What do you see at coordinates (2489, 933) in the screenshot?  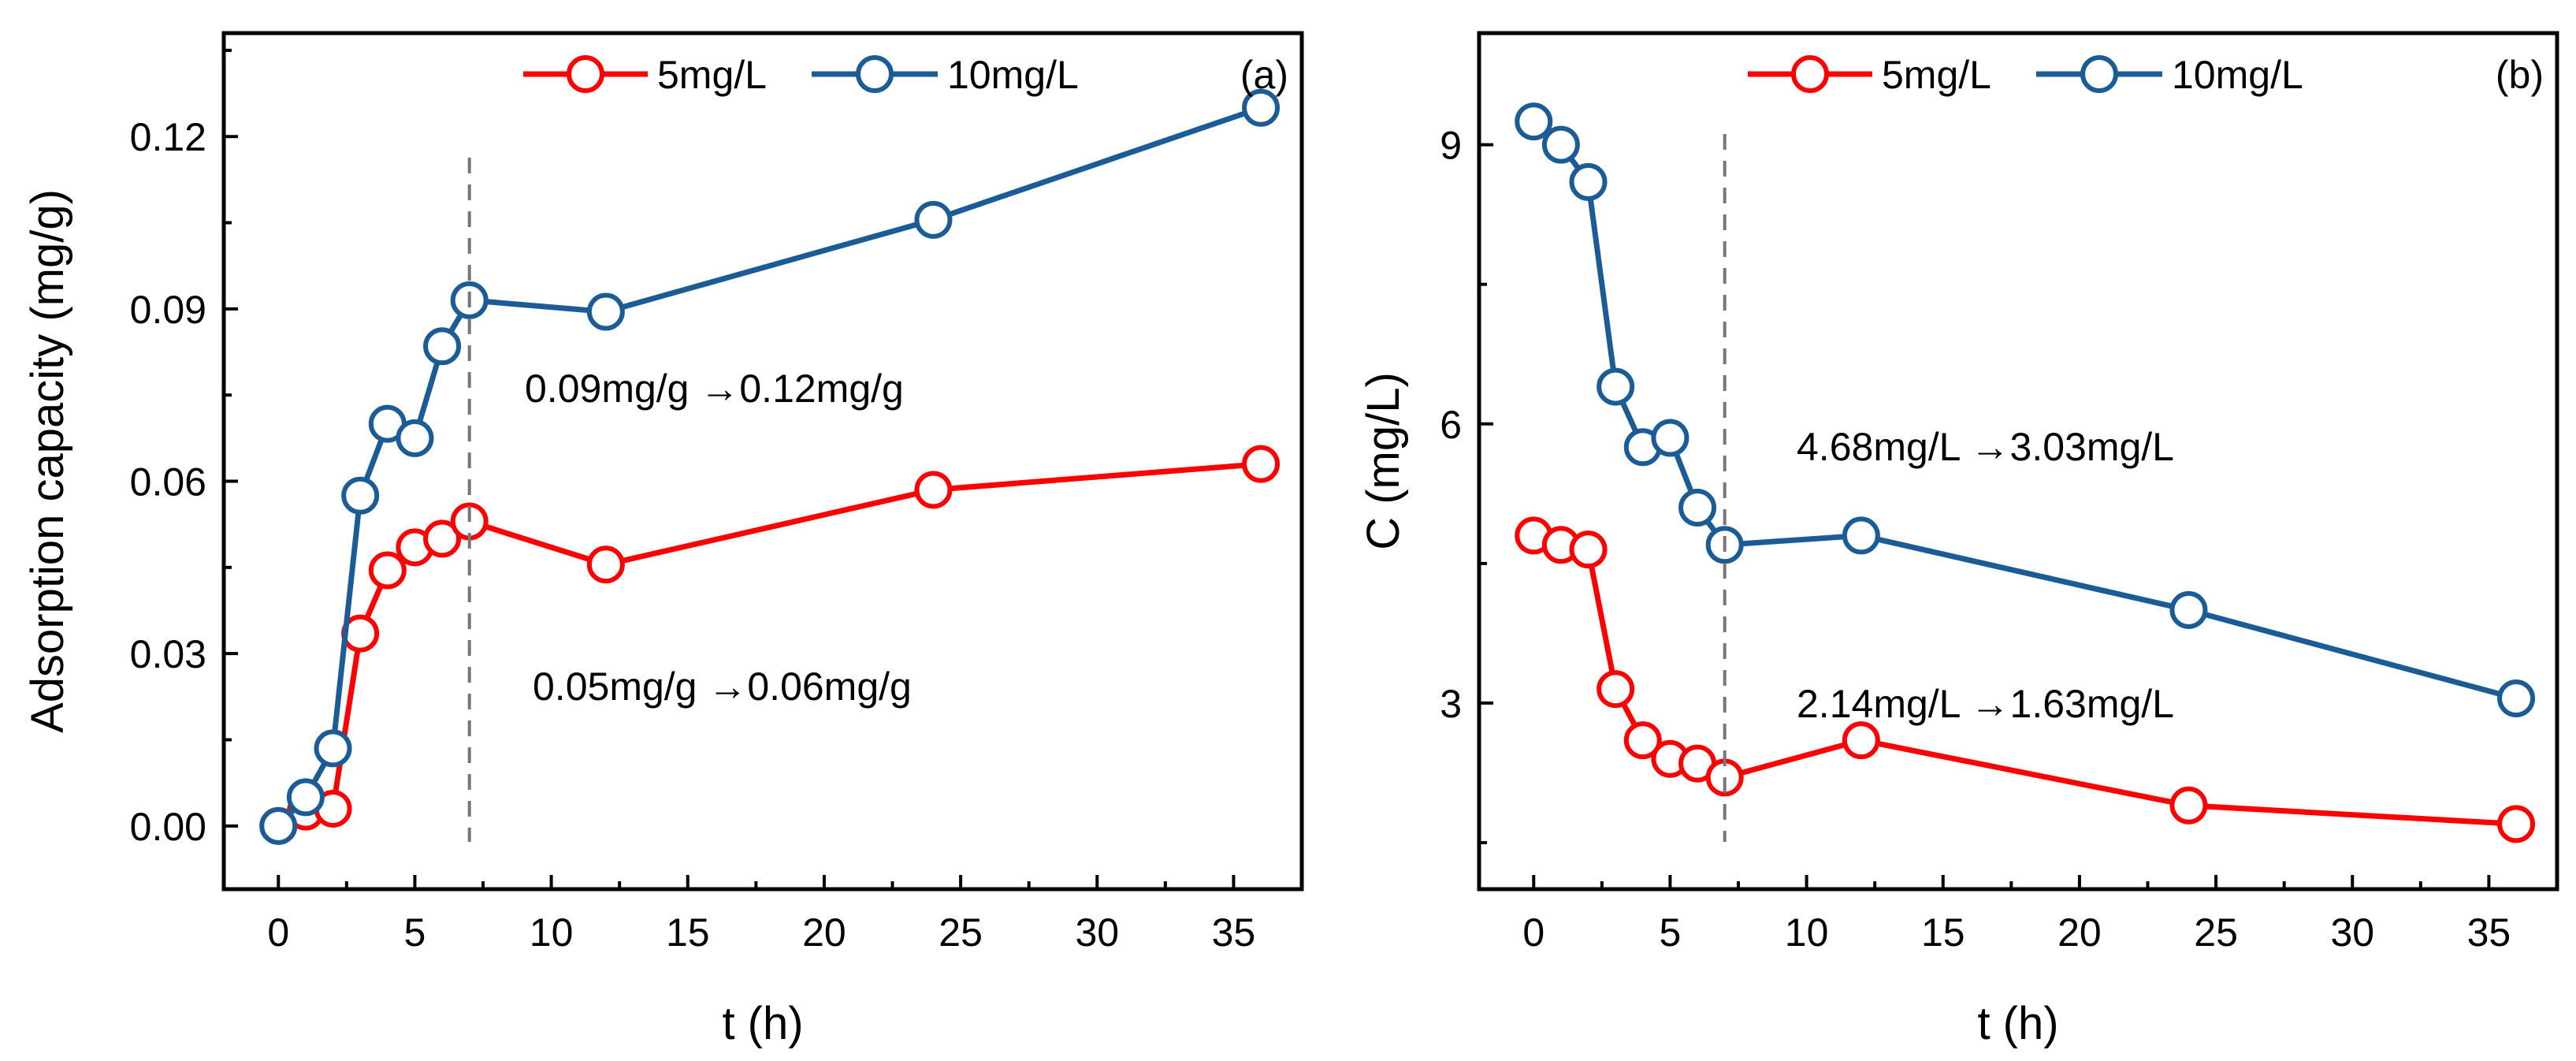 I see `panel-b-xtick-label: 35` at bounding box center [2489, 933].